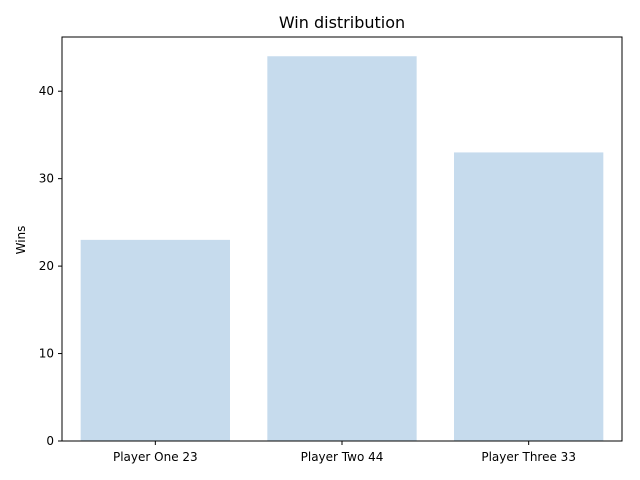 The height and width of the screenshot is (480, 640). What do you see at coordinates (342, 457) in the screenshot?
I see `x-tick-label-1: Player Two 44` at bounding box center [342, 457].